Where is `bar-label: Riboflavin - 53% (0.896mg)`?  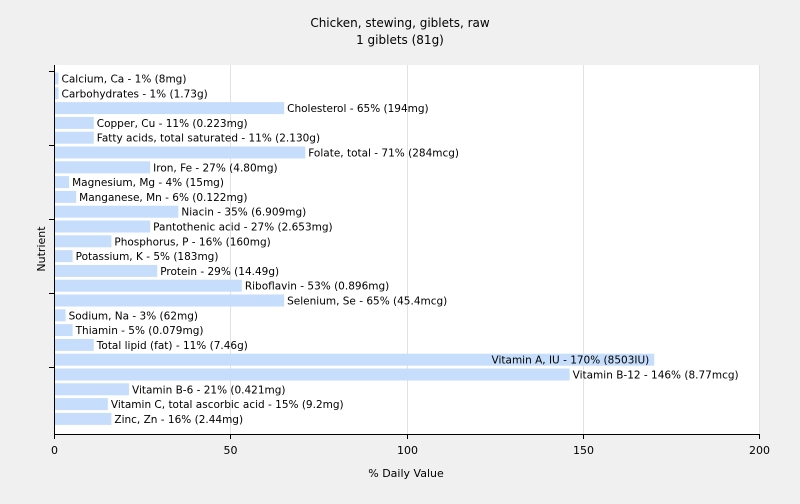
bar-label: Riboflavin - 53% (0.896mg) is located at coordinates (317, 287).